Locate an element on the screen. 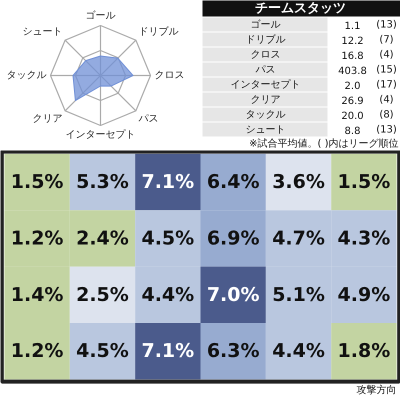  category-label: クリア is located at coordinates (265, 100).